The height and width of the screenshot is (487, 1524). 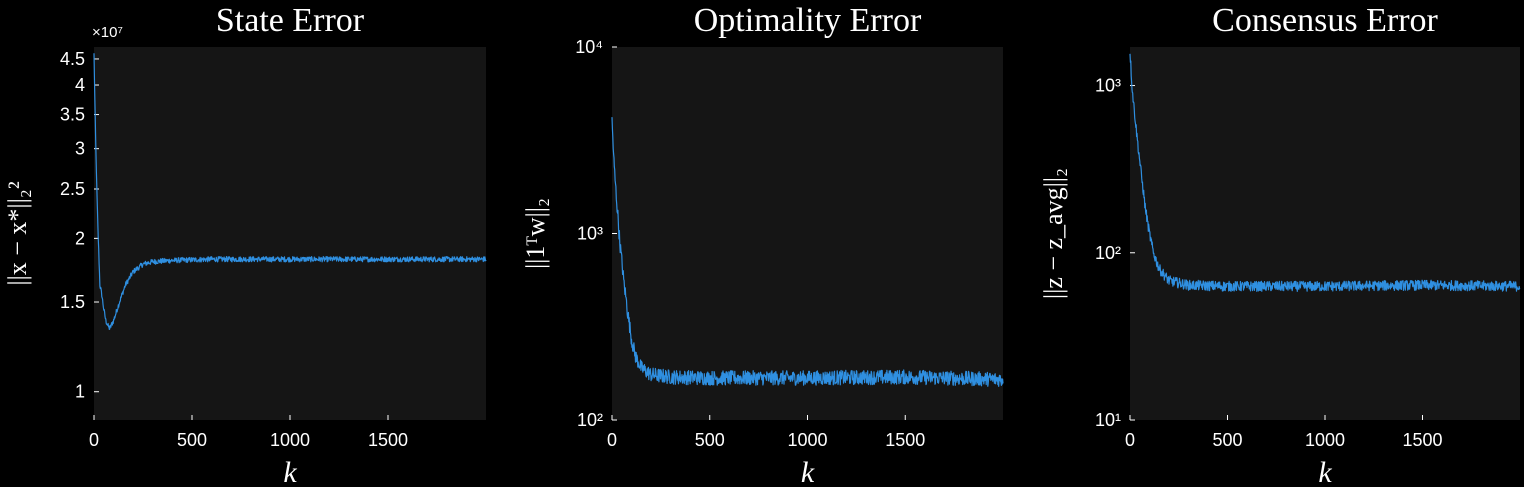 What do you see at coordinates (107, 32) in the screenshot?
I see `y-axis-multiplier: ×10⁷` at bounding box center [107, 32].